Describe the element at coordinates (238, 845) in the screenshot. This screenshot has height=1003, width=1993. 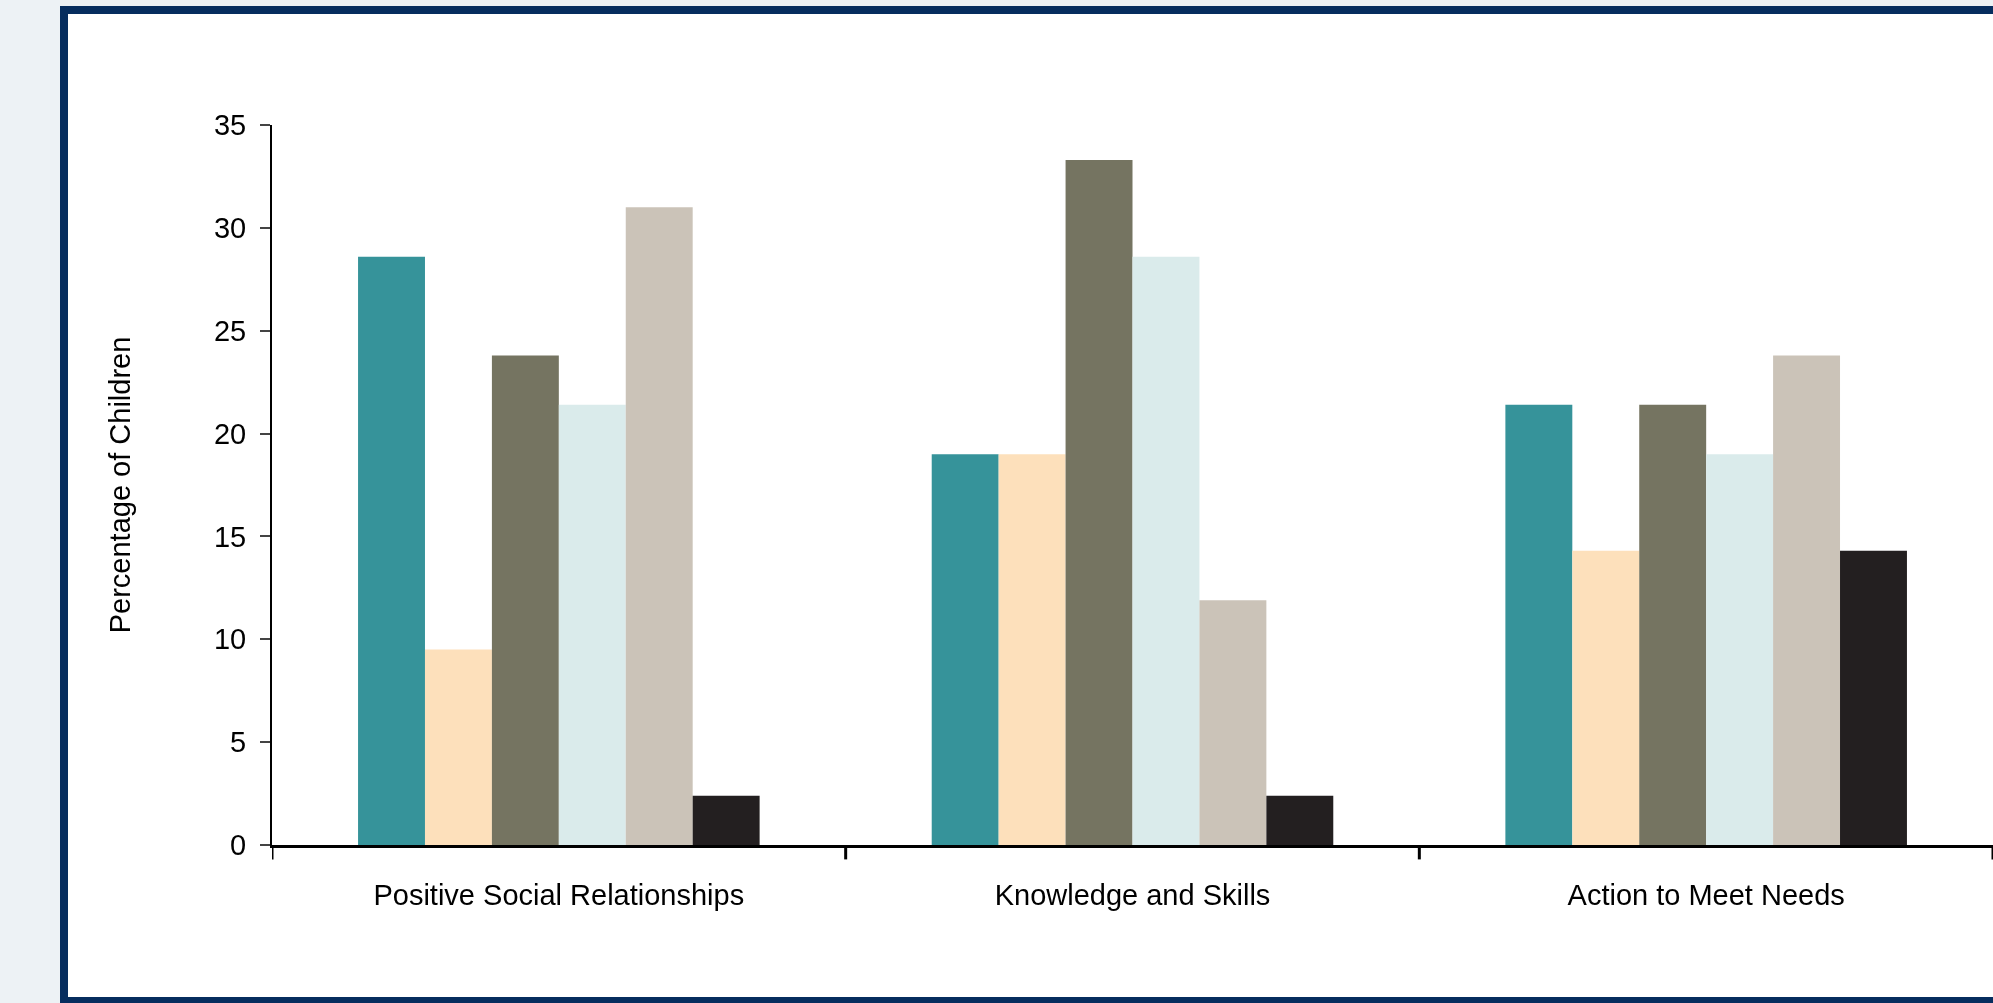
I see `y-tick-label: 0` at that location.